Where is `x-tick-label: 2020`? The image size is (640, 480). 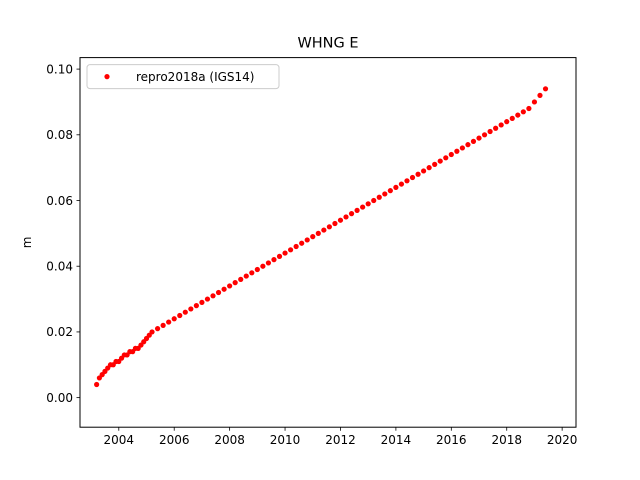 x-tick-label: 2020 is located at coordinates (562, 440).